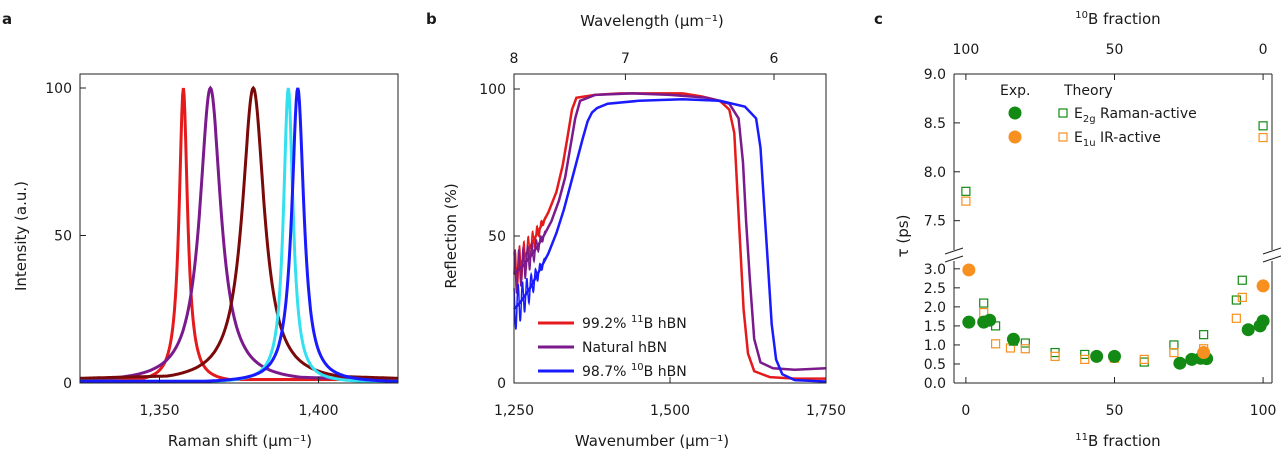 Image resolution: width=1281 pixels, height=454 pixels. Describe the element at coordinates (1117, 441) in the screenshot. I see `panel-c-xlabel: 11B fraction` at that location.